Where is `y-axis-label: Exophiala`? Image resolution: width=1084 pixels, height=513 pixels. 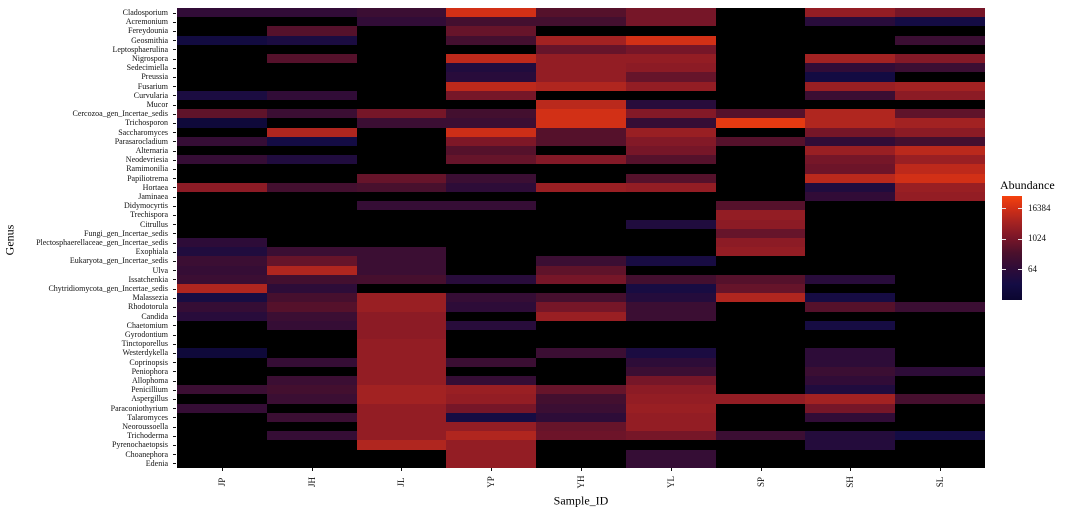 y-axis-label: Exophiala is located at coordinates (151, 252).